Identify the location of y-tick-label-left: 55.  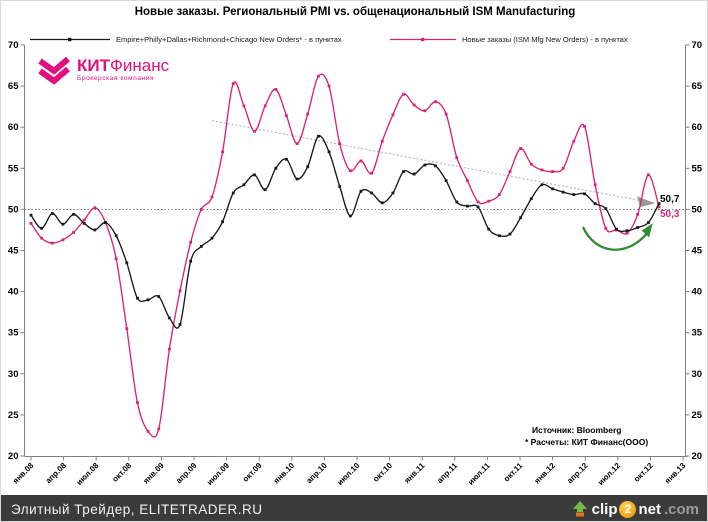
(13, 168).